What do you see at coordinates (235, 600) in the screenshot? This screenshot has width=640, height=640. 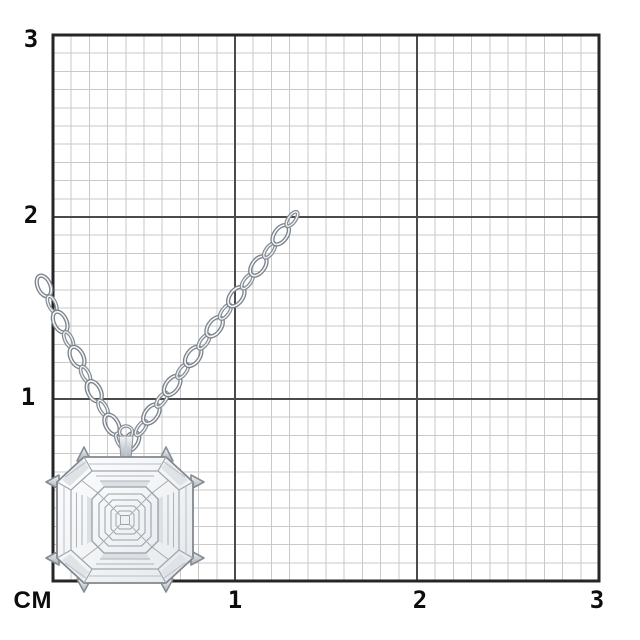 I see `x-axis-label-1: 1` at bounding box center [235, 600].